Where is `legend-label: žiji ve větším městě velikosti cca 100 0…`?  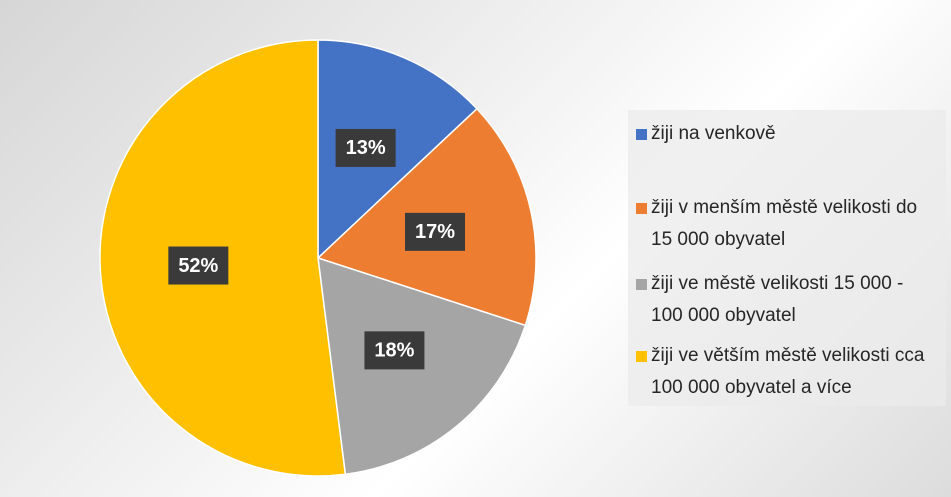 legend-label: žiji ve větším městě velikosti cca 100 0… is located at coordinates (788, 371).